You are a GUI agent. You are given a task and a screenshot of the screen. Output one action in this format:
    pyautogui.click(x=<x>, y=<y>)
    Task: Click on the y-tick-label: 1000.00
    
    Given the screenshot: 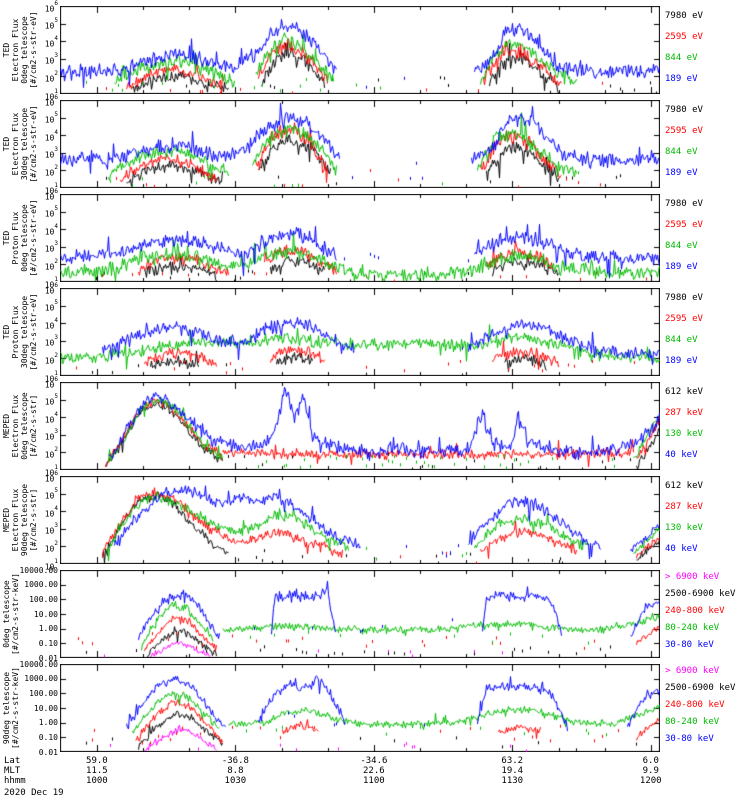 What is the action you would take?
    pyautogui.click(x=41, y=585)
    